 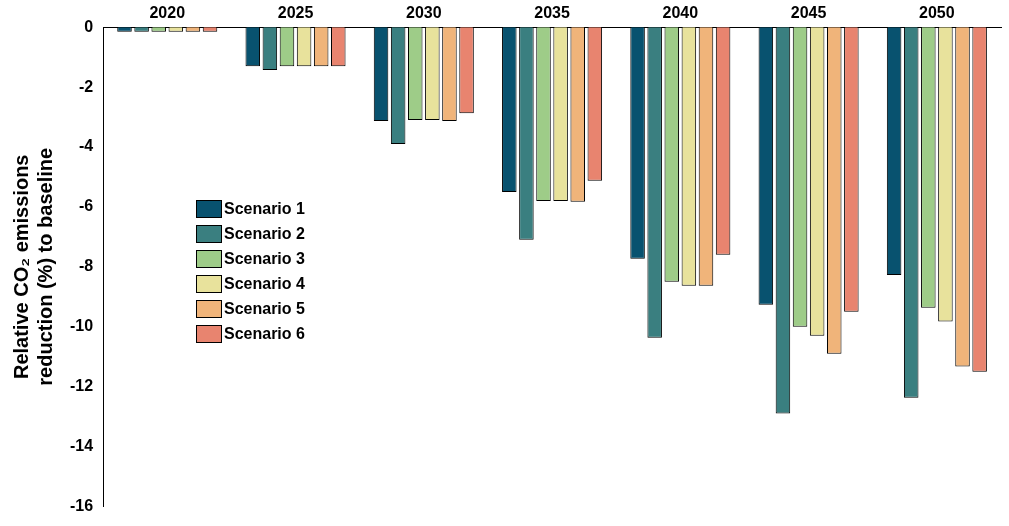 What do you see at coordinates (82, 445) in the screenshot?
I see `y-tick-label: -14` at bounding box center [82, 445].